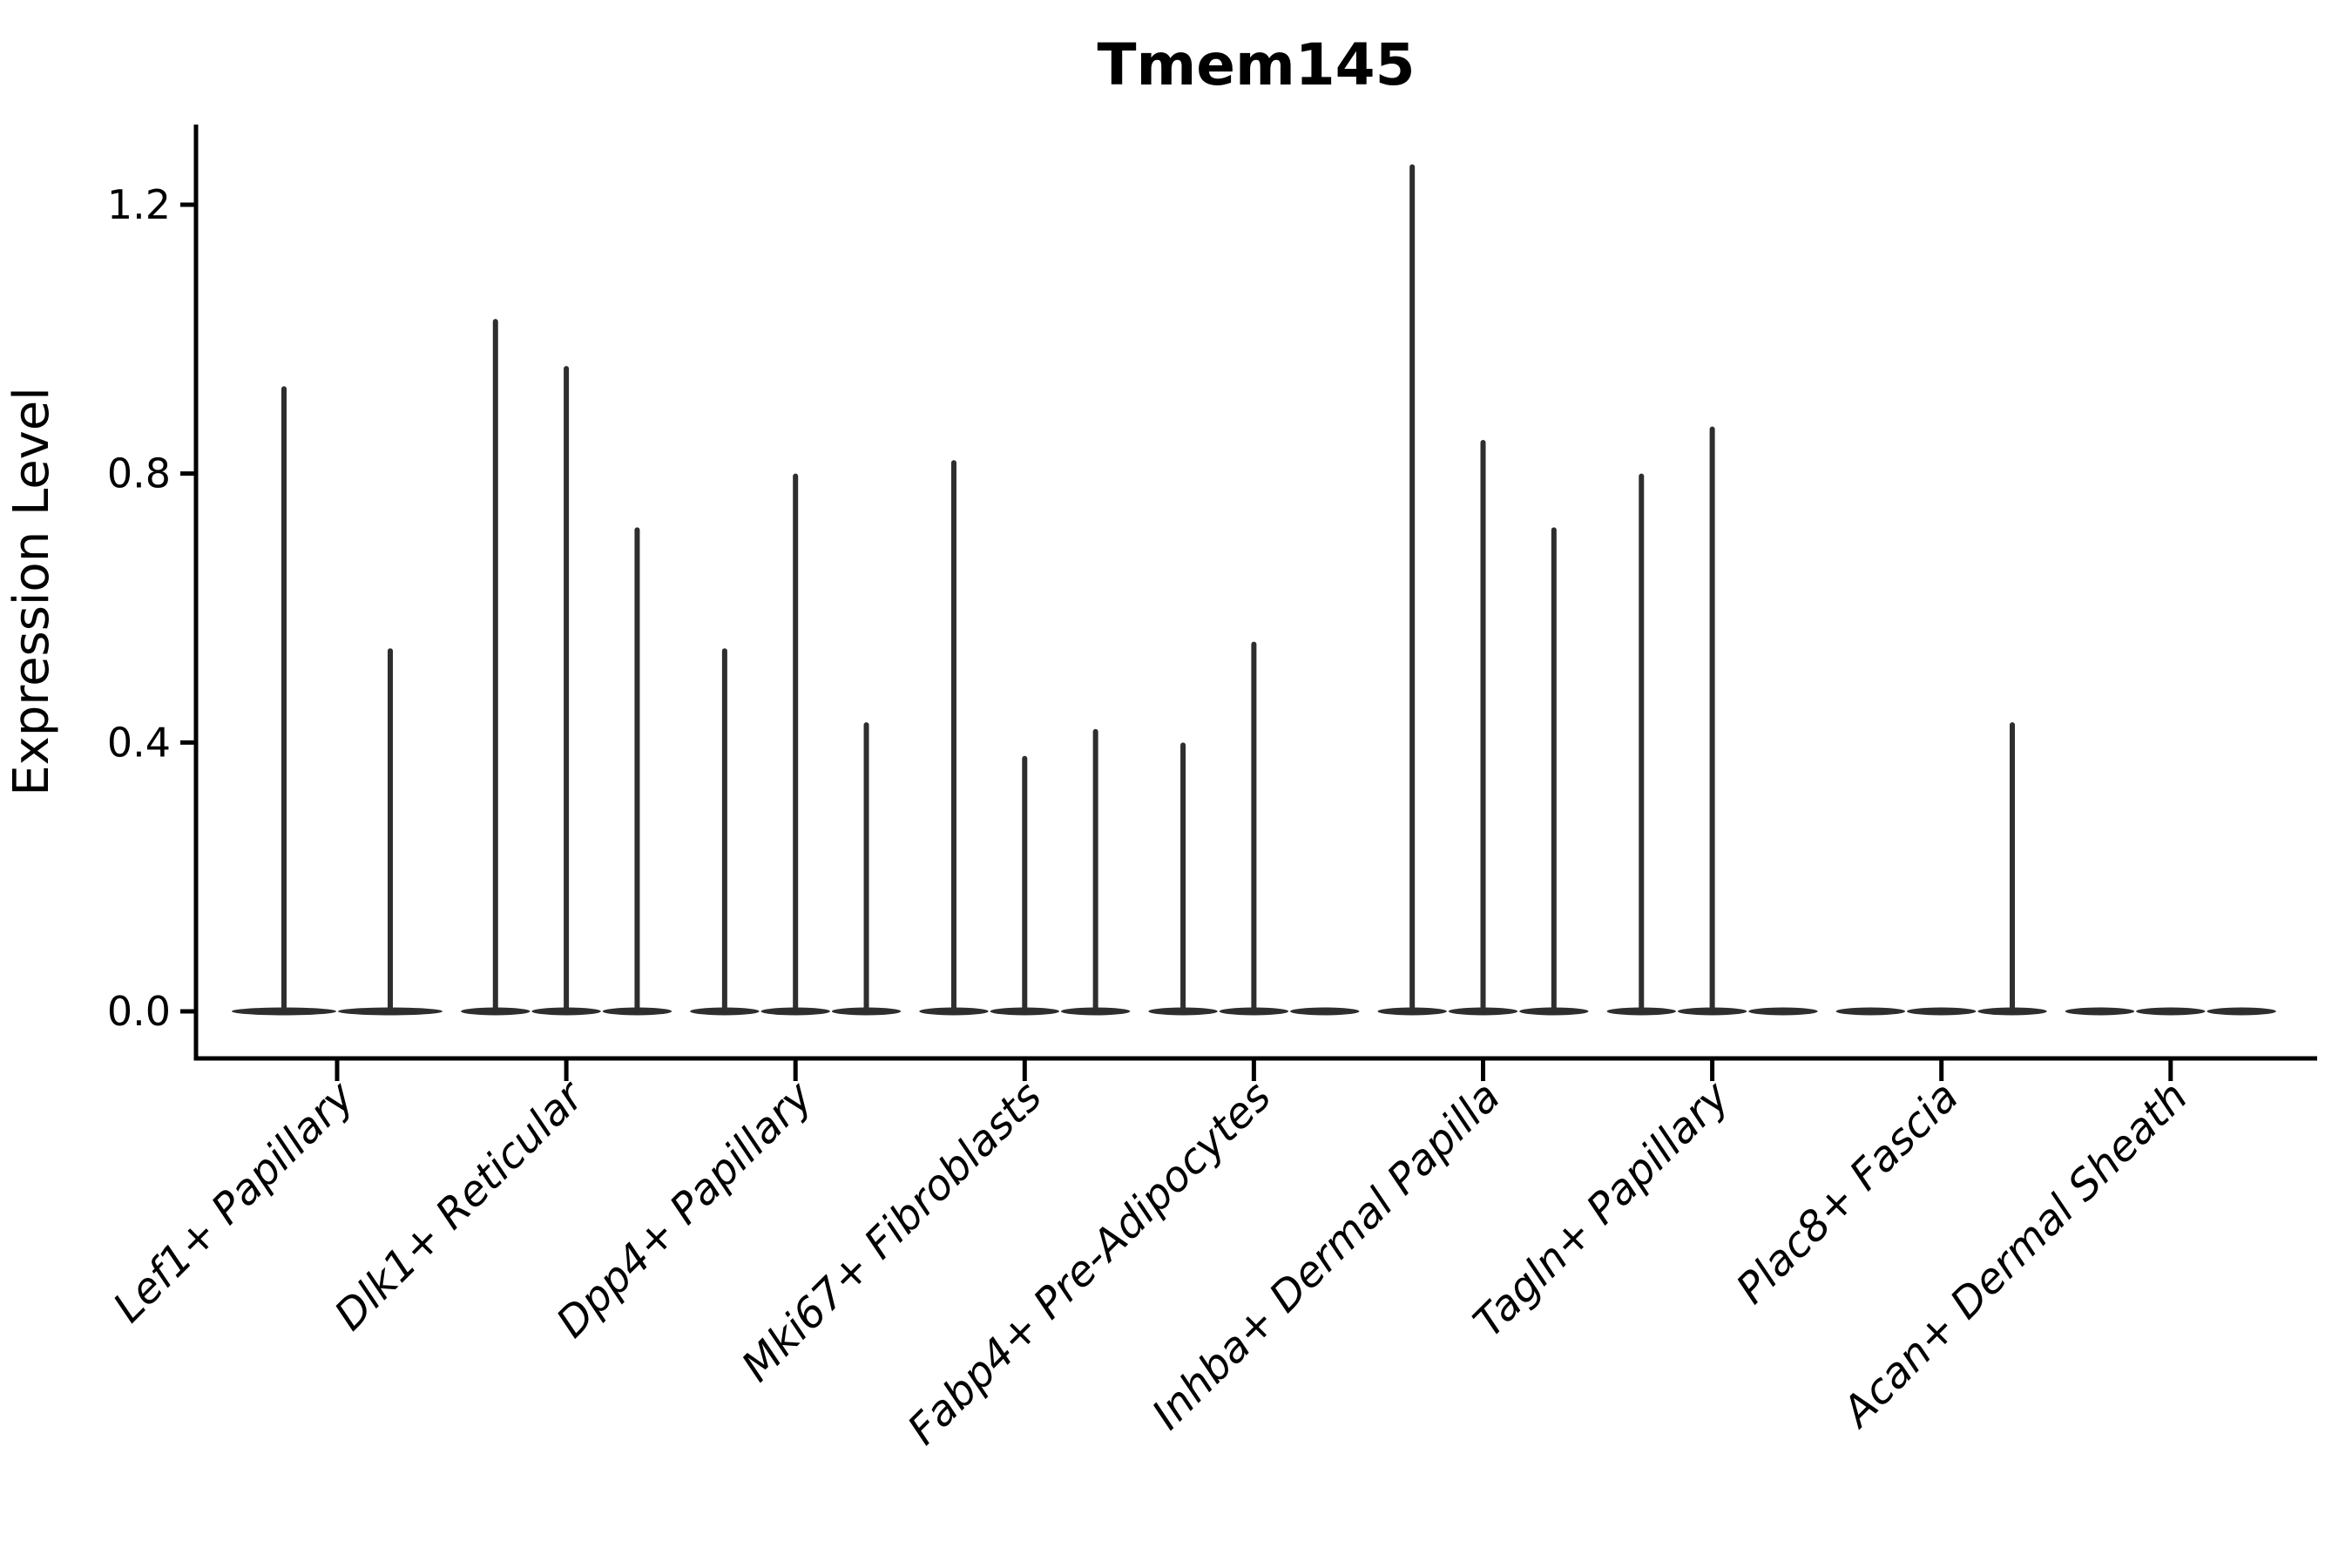  What do you see at coordinates (1602, 1209) in the screenshot?
I see `x-tick-label: Tagln+ Papillary` at bounding box center [1602, 1209].